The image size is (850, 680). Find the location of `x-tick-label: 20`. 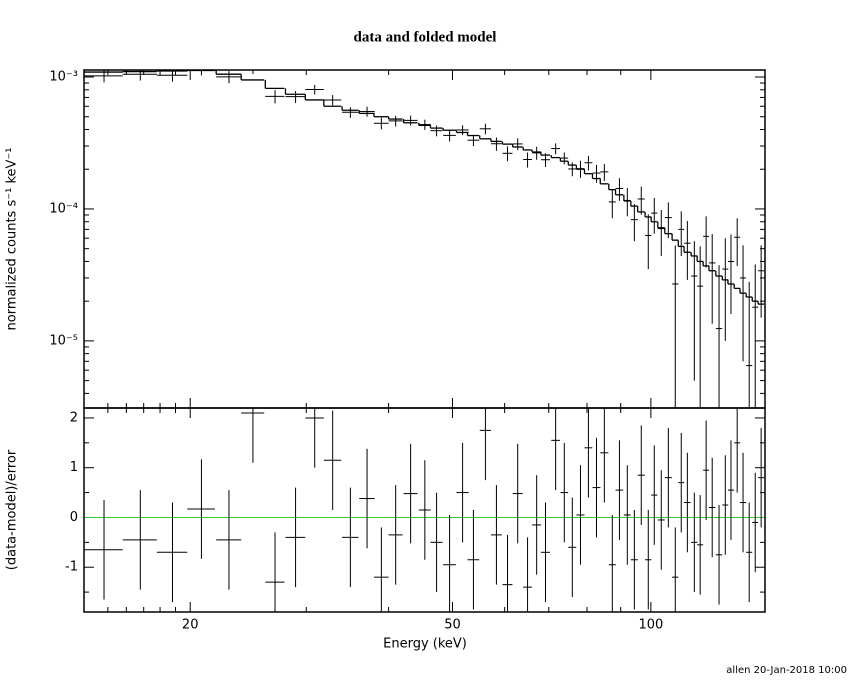

x-tick-label: 20 is located at coordinates (190, 625).